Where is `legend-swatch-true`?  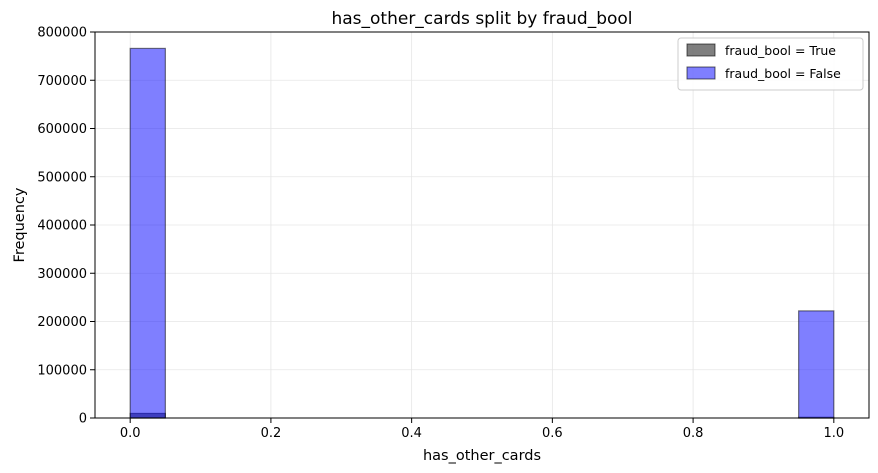 legend-swatch-true is located at coordinates (701, 50).